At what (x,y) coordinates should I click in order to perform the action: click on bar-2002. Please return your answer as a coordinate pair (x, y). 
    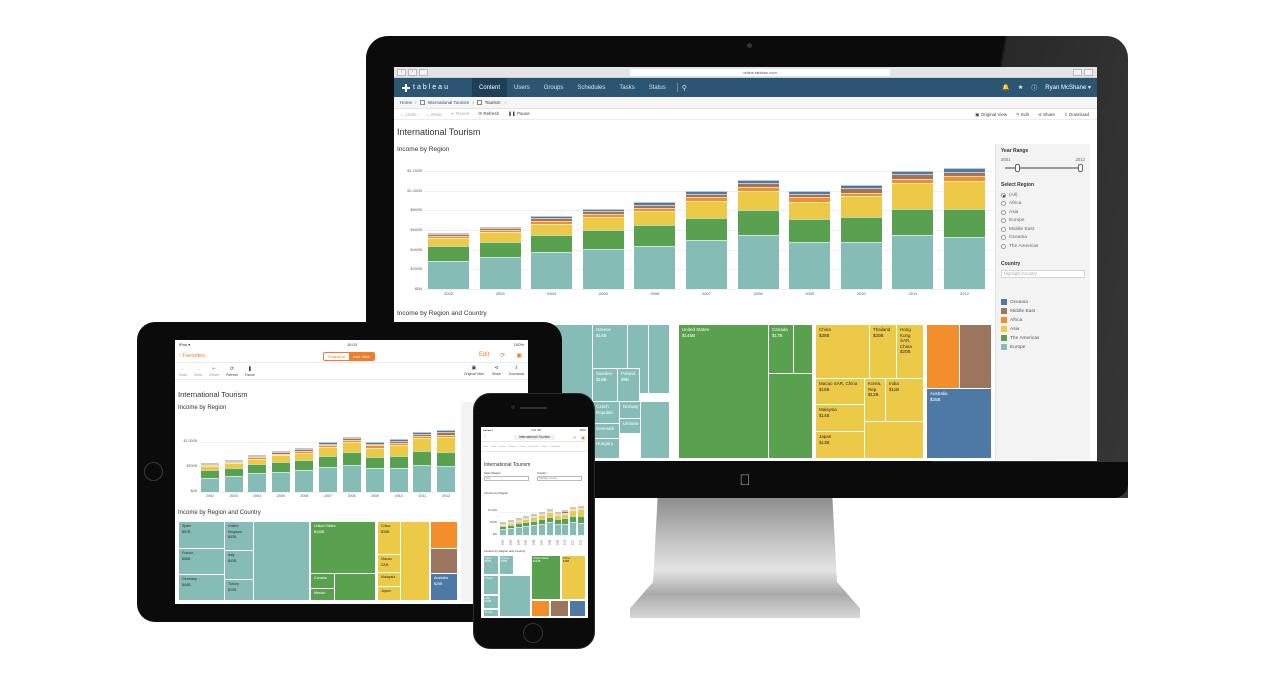
    Looking at the image, I should click on (503, 528).